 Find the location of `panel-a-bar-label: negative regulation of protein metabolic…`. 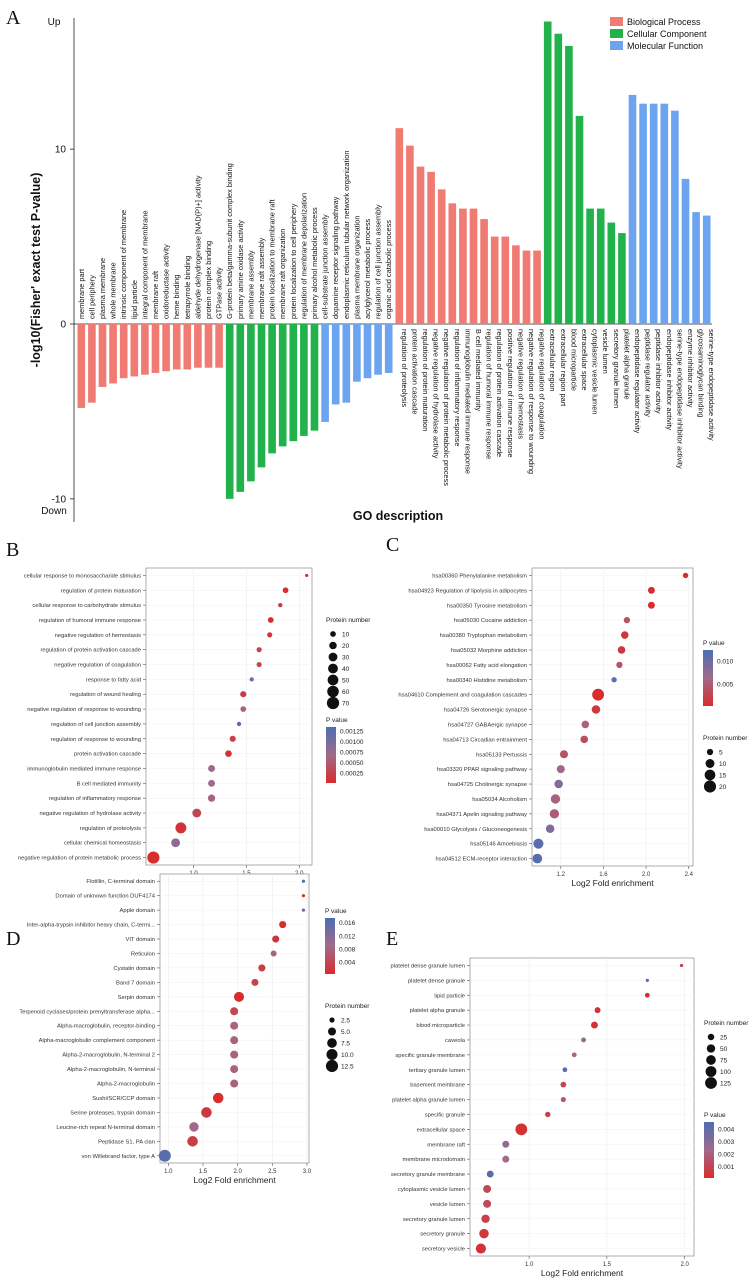

panel-a-bar-label: negative regulation of protein metabolic… is located at coordinates (446, 407).